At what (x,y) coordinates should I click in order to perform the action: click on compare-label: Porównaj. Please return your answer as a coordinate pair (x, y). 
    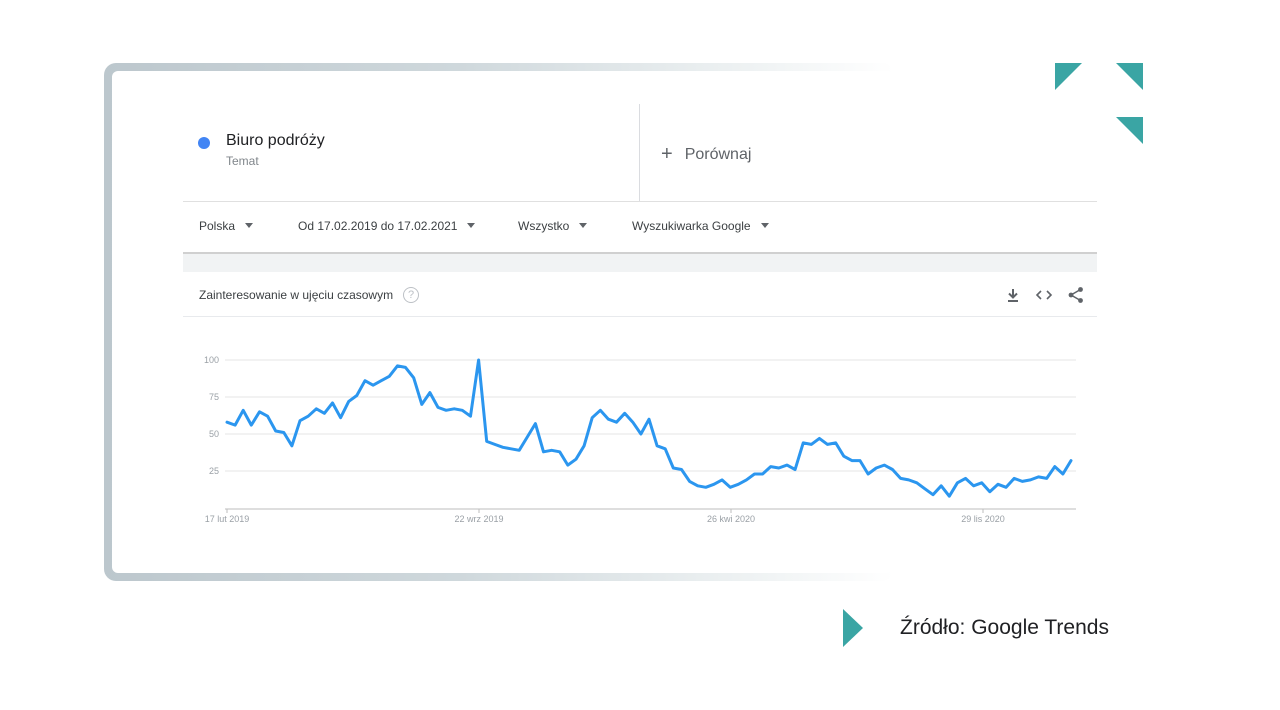
    Looking at the image, I should click on (718, 154).